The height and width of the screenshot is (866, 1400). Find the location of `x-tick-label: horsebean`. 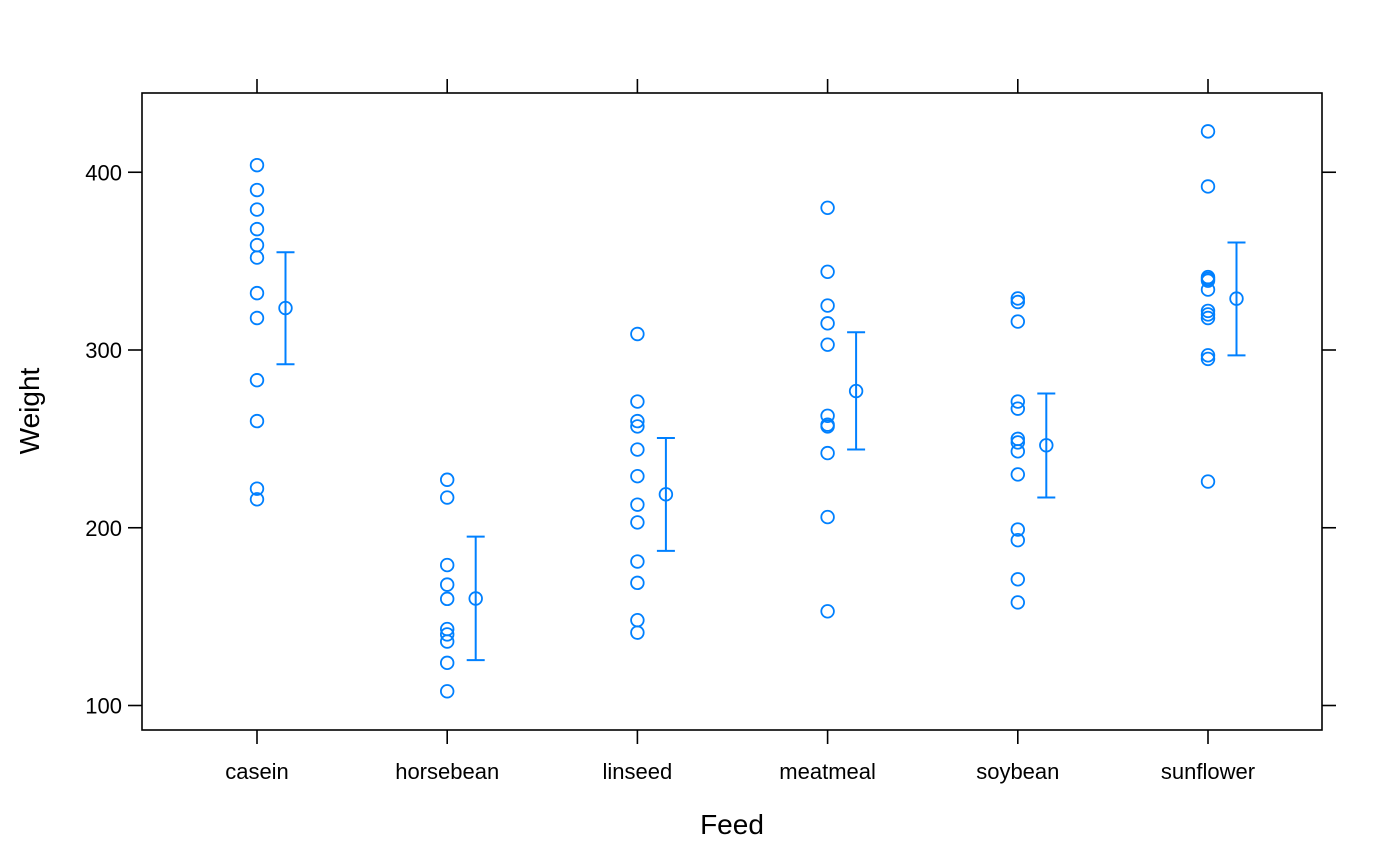

x-tick-label: horsebean is located at coordinates (447, 771).